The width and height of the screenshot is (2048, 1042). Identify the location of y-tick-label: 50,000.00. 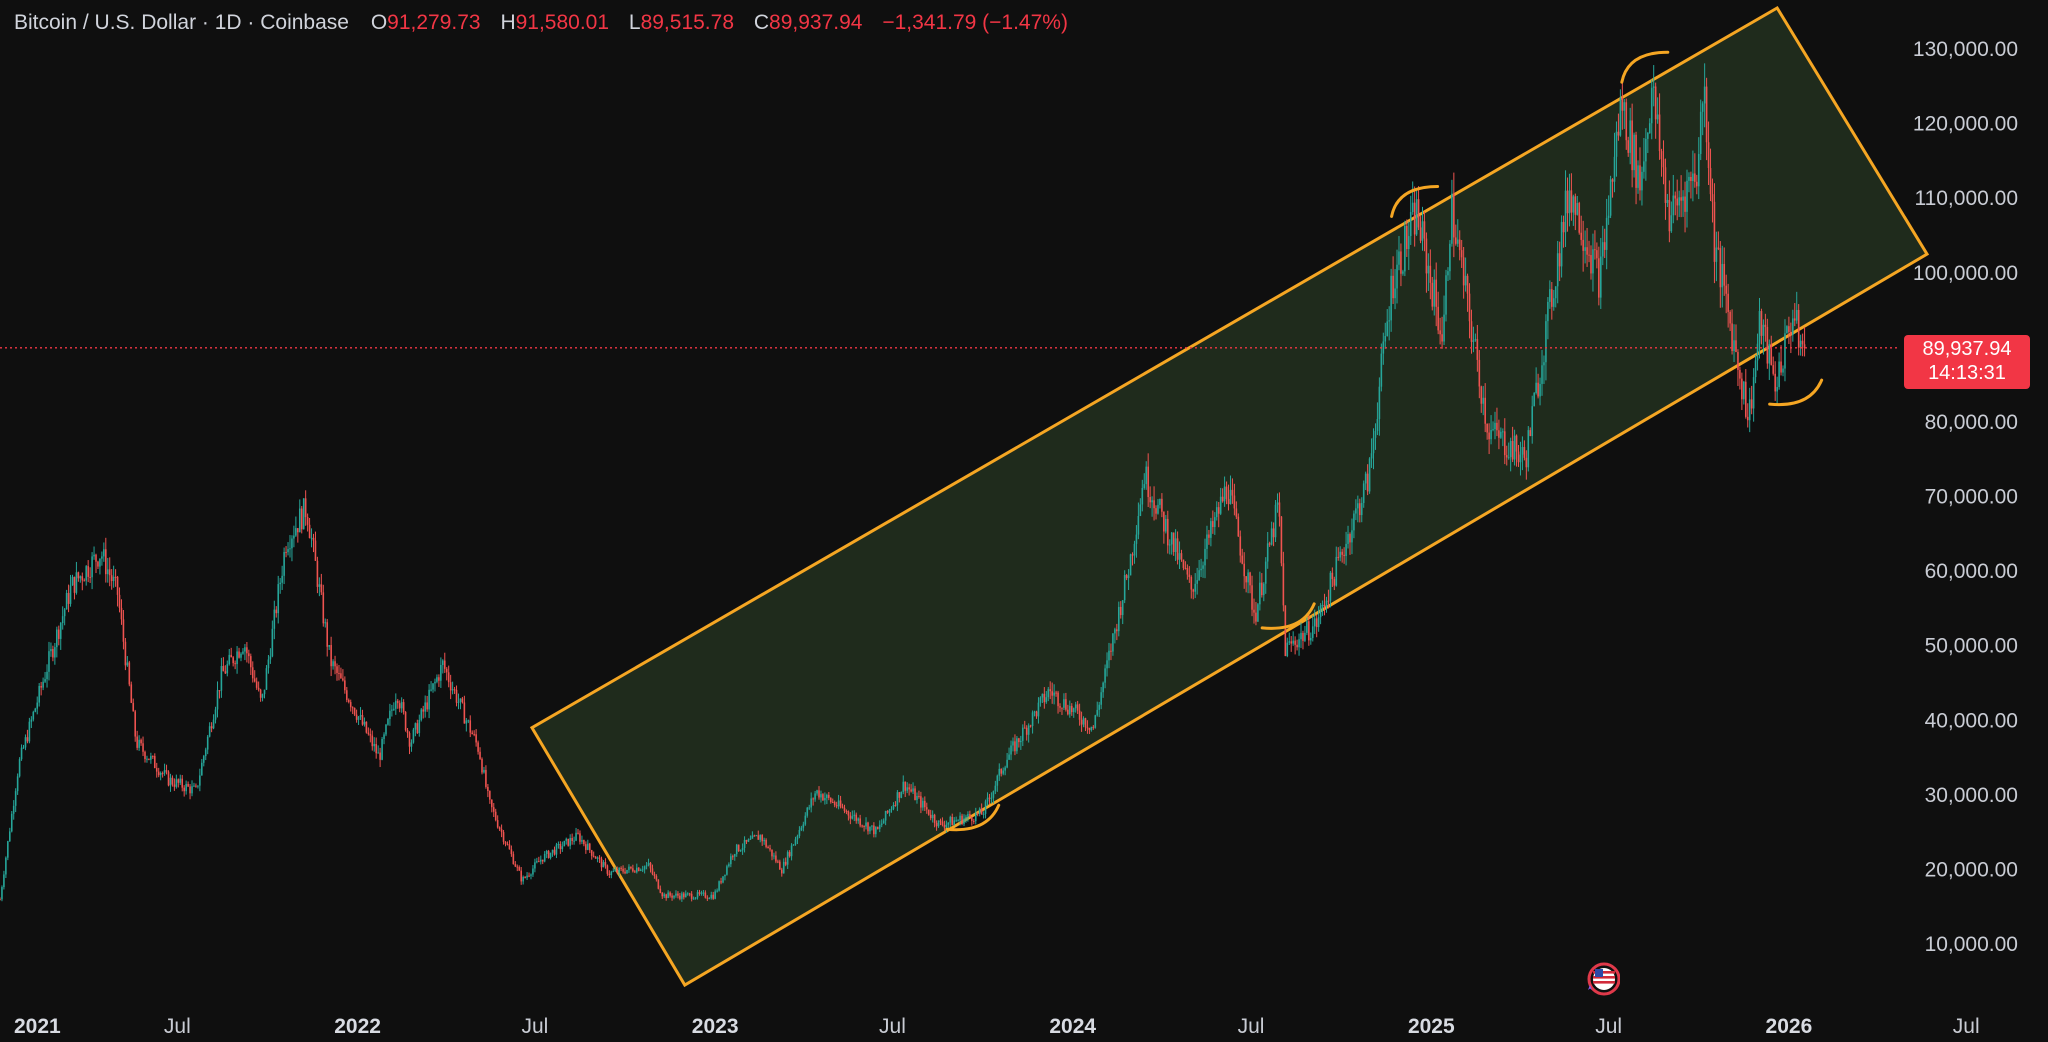
(1971, 646).